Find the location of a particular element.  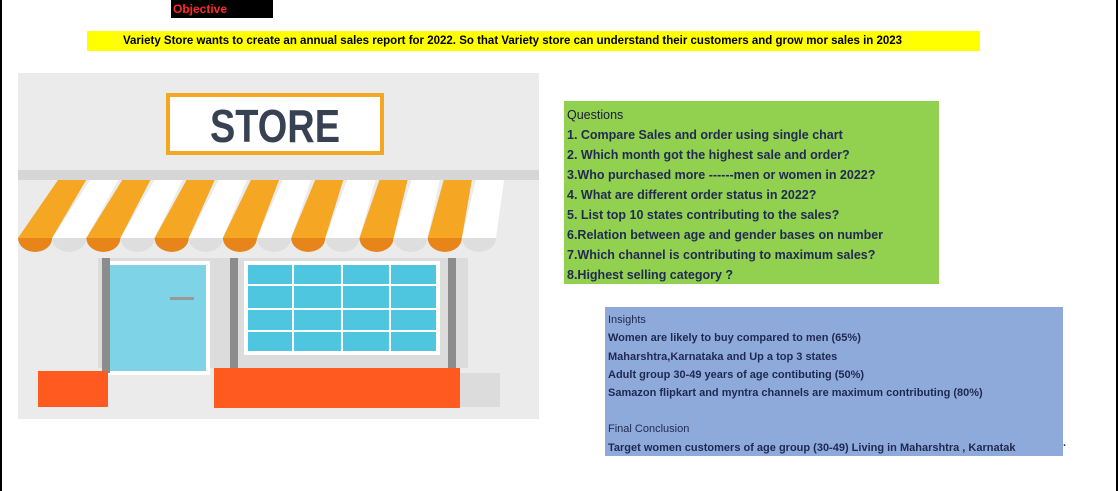

conclusion-tail: . is located at coordinates (1065, 443).